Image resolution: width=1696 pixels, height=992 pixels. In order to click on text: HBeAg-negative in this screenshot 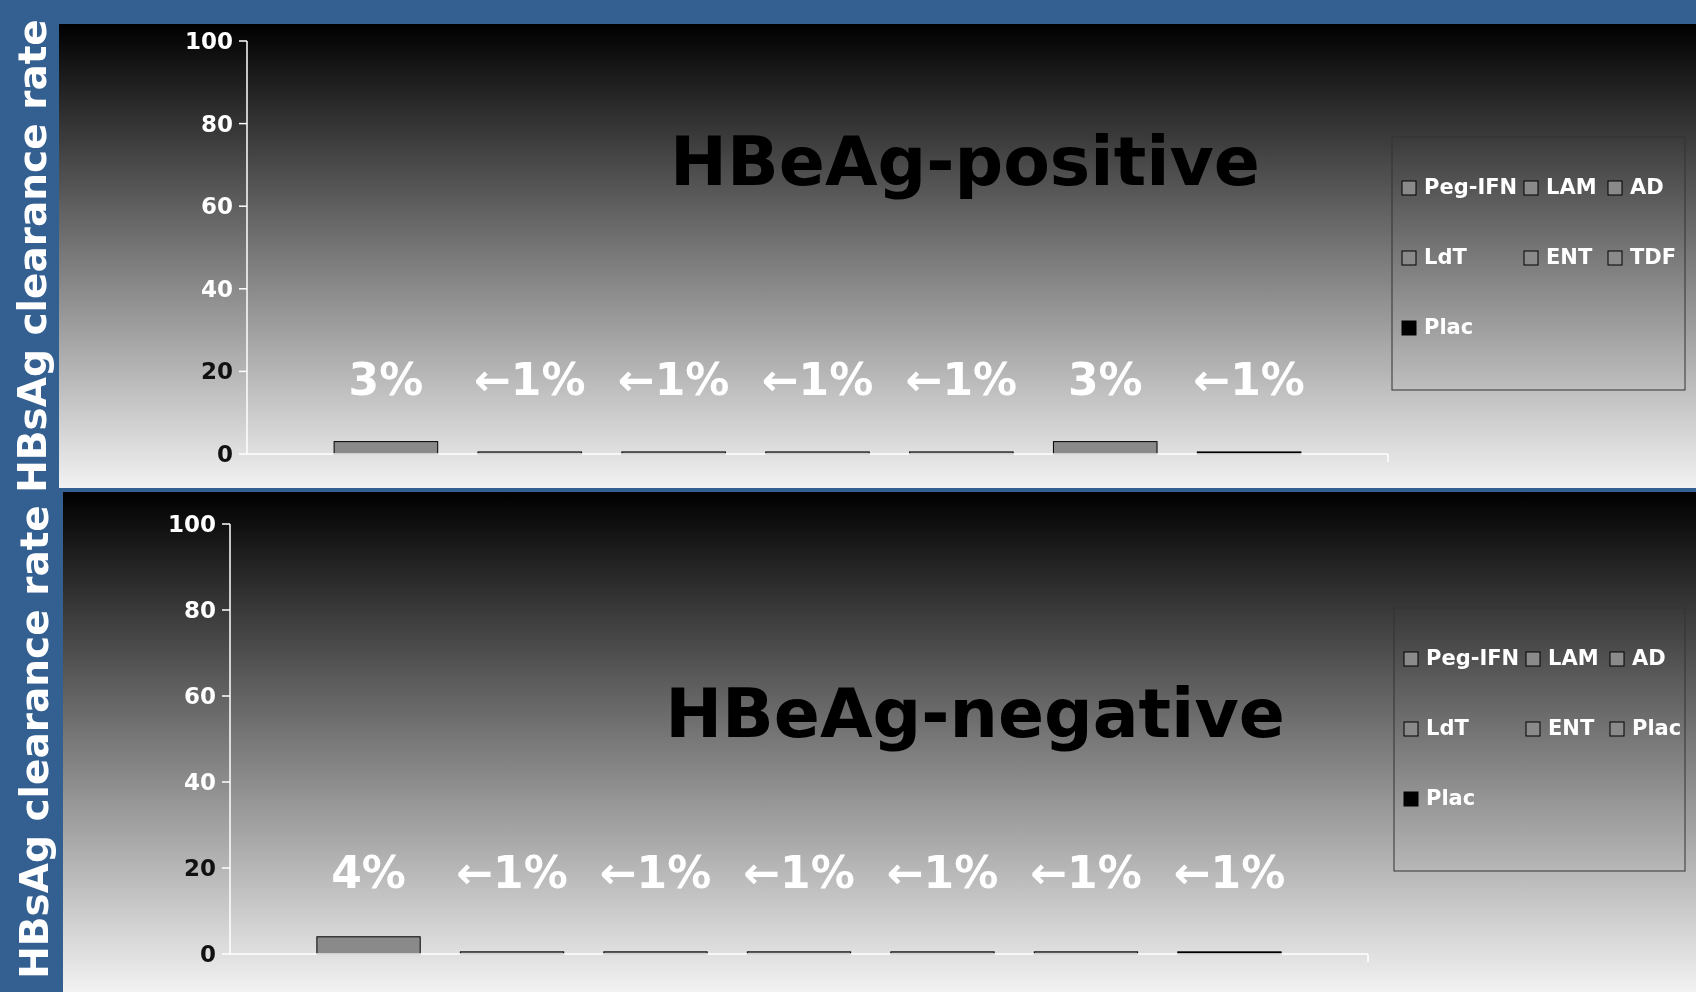, I will do `click(975, 713)`.